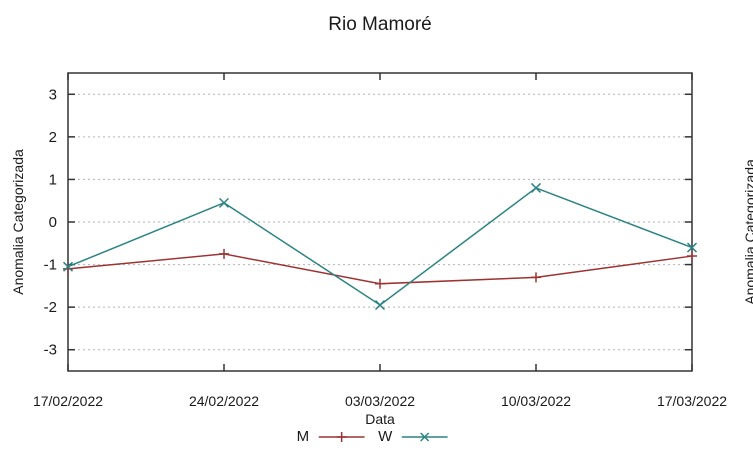 This screenshot has height=458, width=753. What do you see at coordinates (50, 307) in the screenshot?
I see `y-tick-label: -2` at bounding box center [50, 307].